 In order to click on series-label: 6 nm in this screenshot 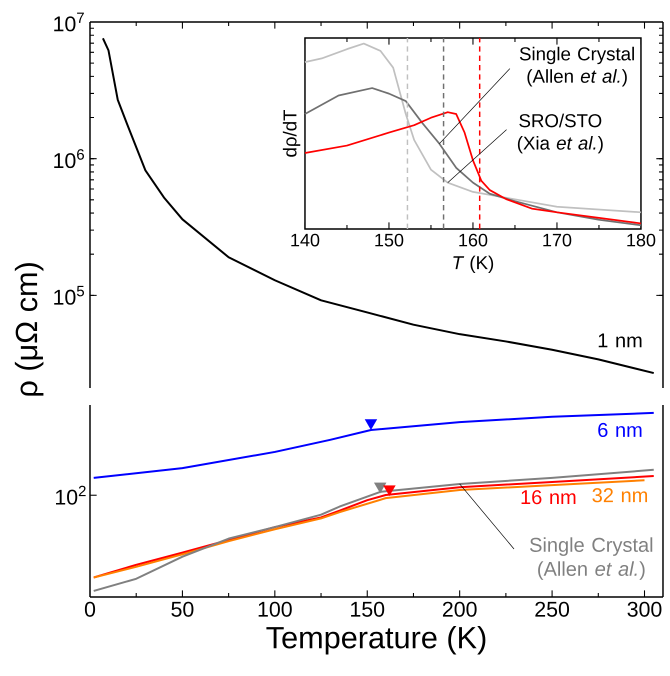, I will do `click(620, 430)`.